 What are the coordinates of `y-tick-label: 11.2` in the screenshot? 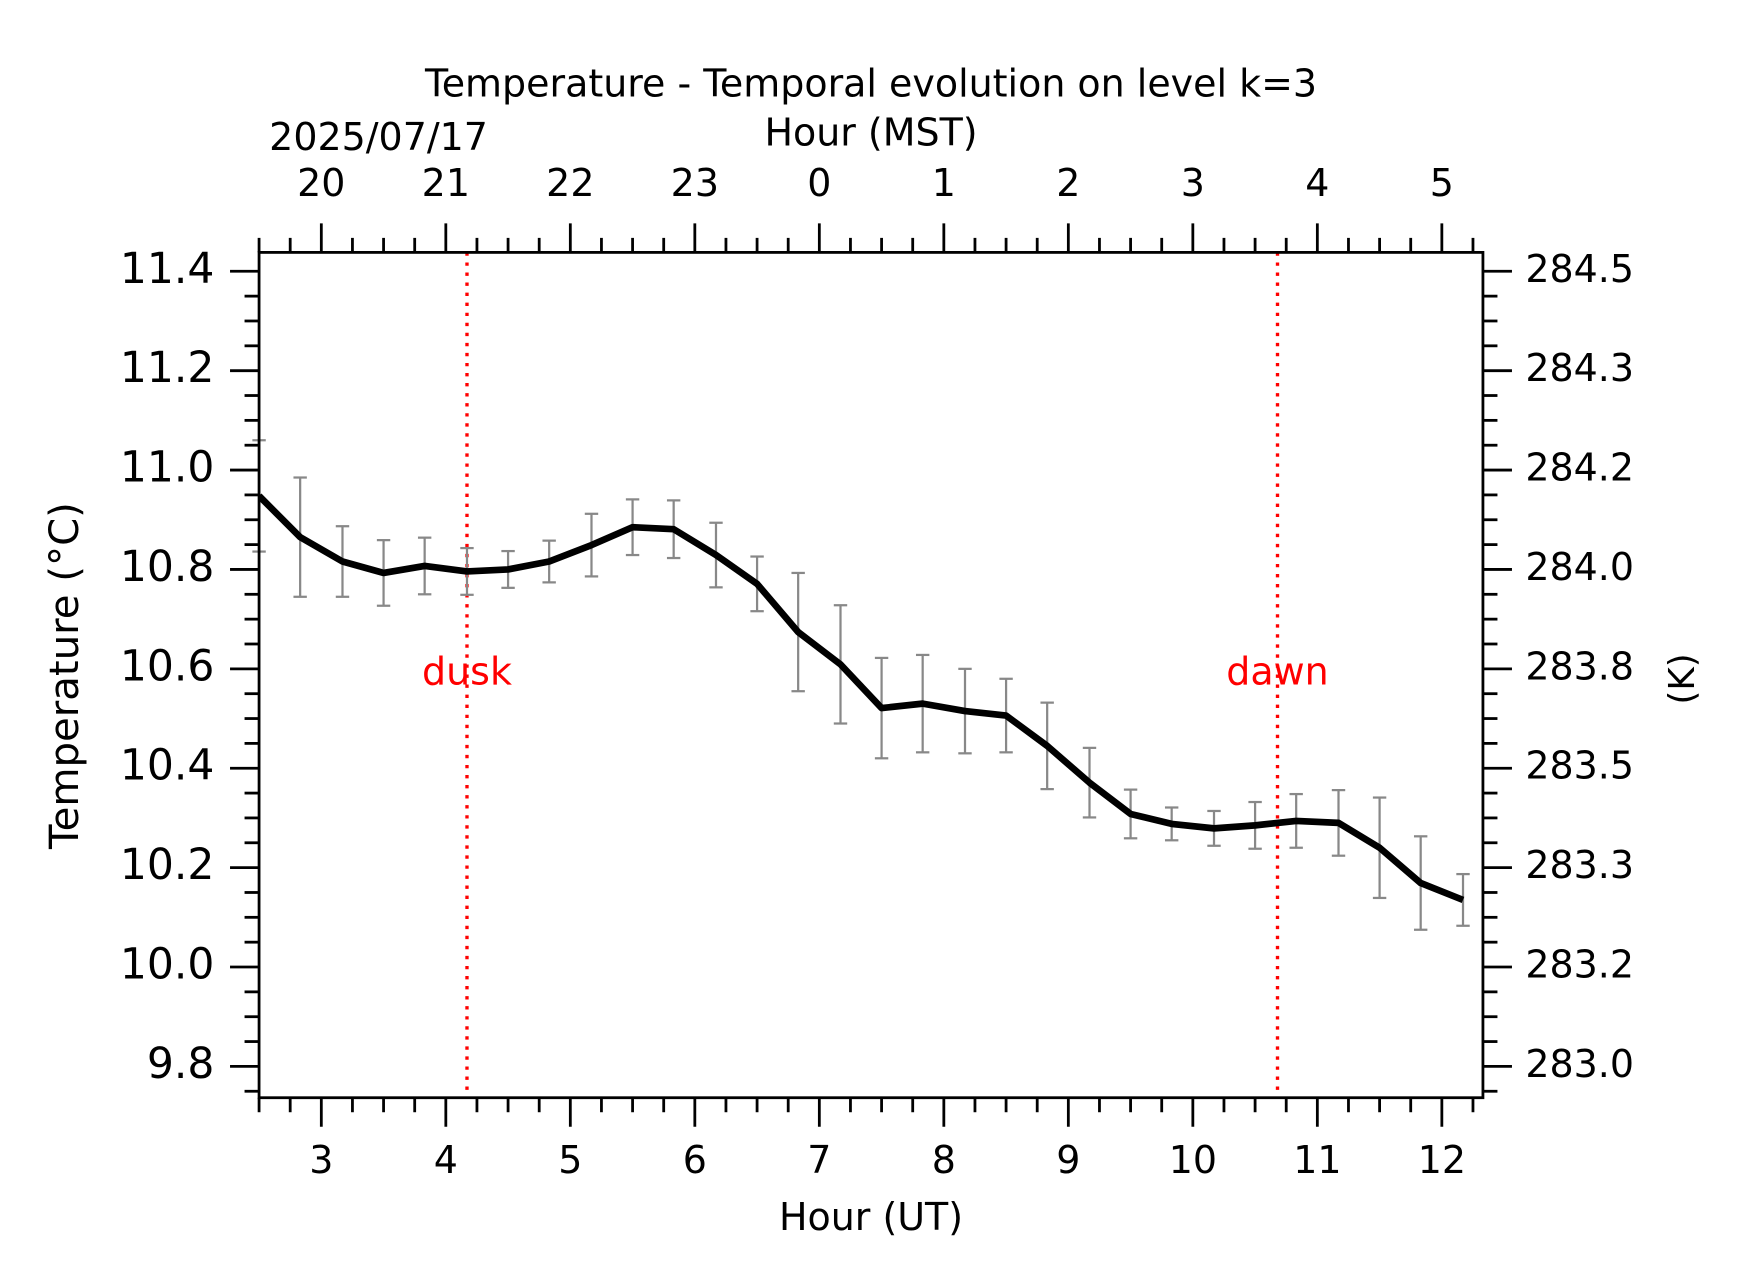 It's located at (167, 368).